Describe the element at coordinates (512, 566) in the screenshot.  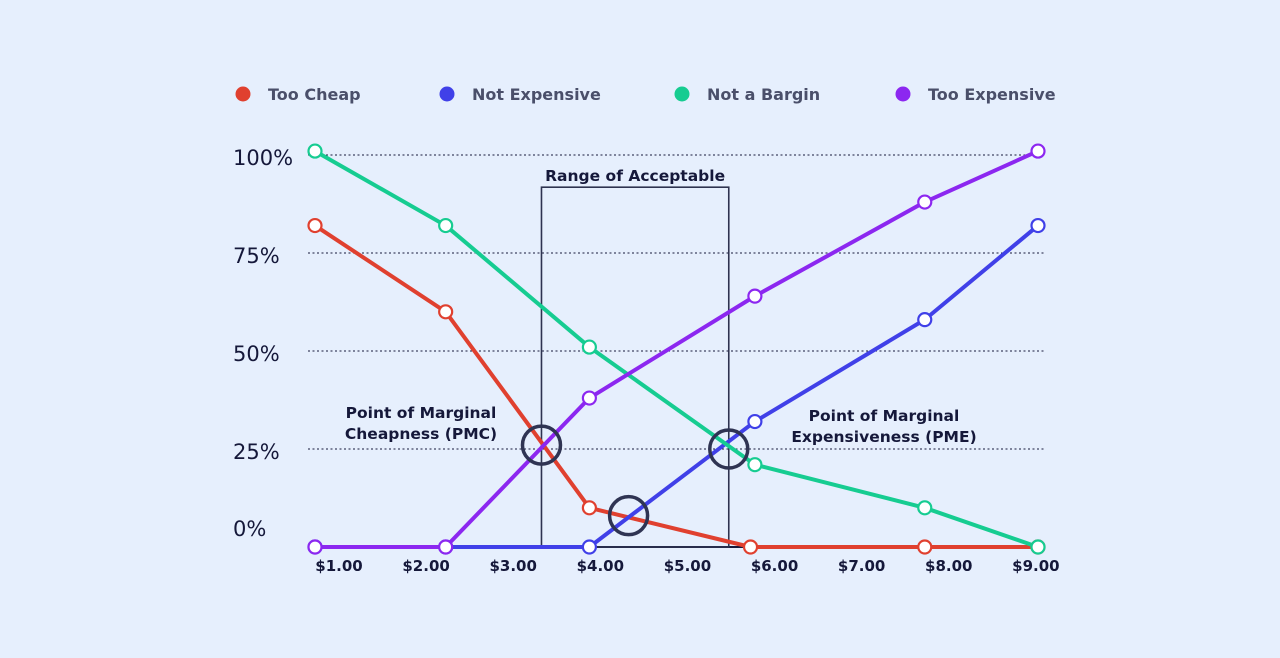
I see `x-tick-label: $3.00` at that location.